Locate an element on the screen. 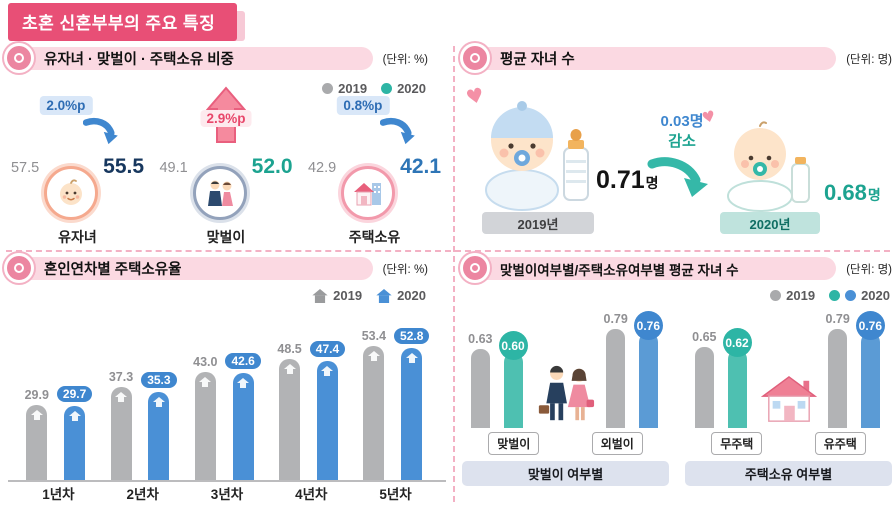 The width and height of the screenshot is (896, 509). change-area: 0.8%p is located at coordinates (375, 121).